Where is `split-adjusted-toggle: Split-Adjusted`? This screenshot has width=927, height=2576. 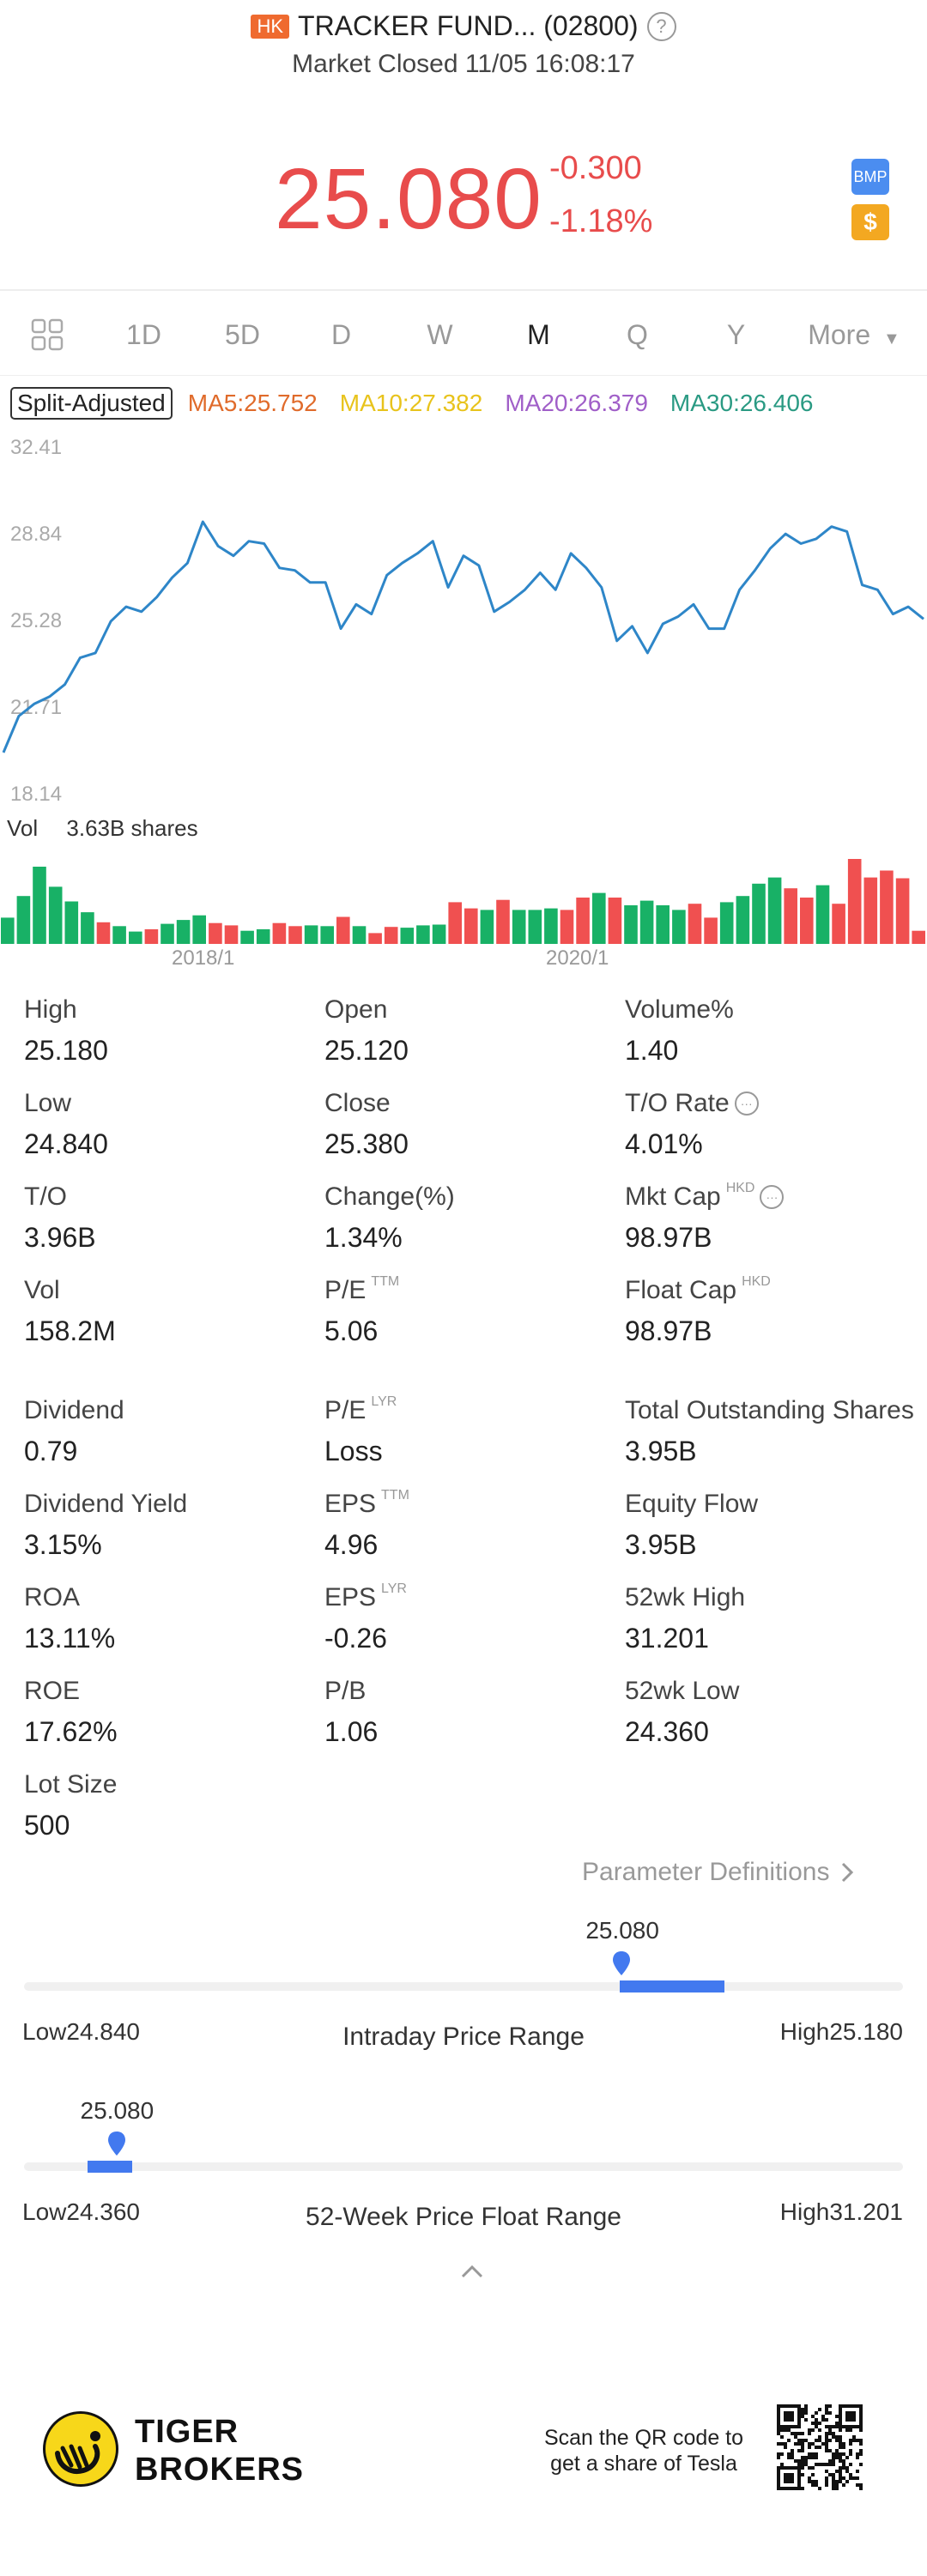
split-adjusted-toggle: Split-Adjusted is located at coordinates (91, 403).